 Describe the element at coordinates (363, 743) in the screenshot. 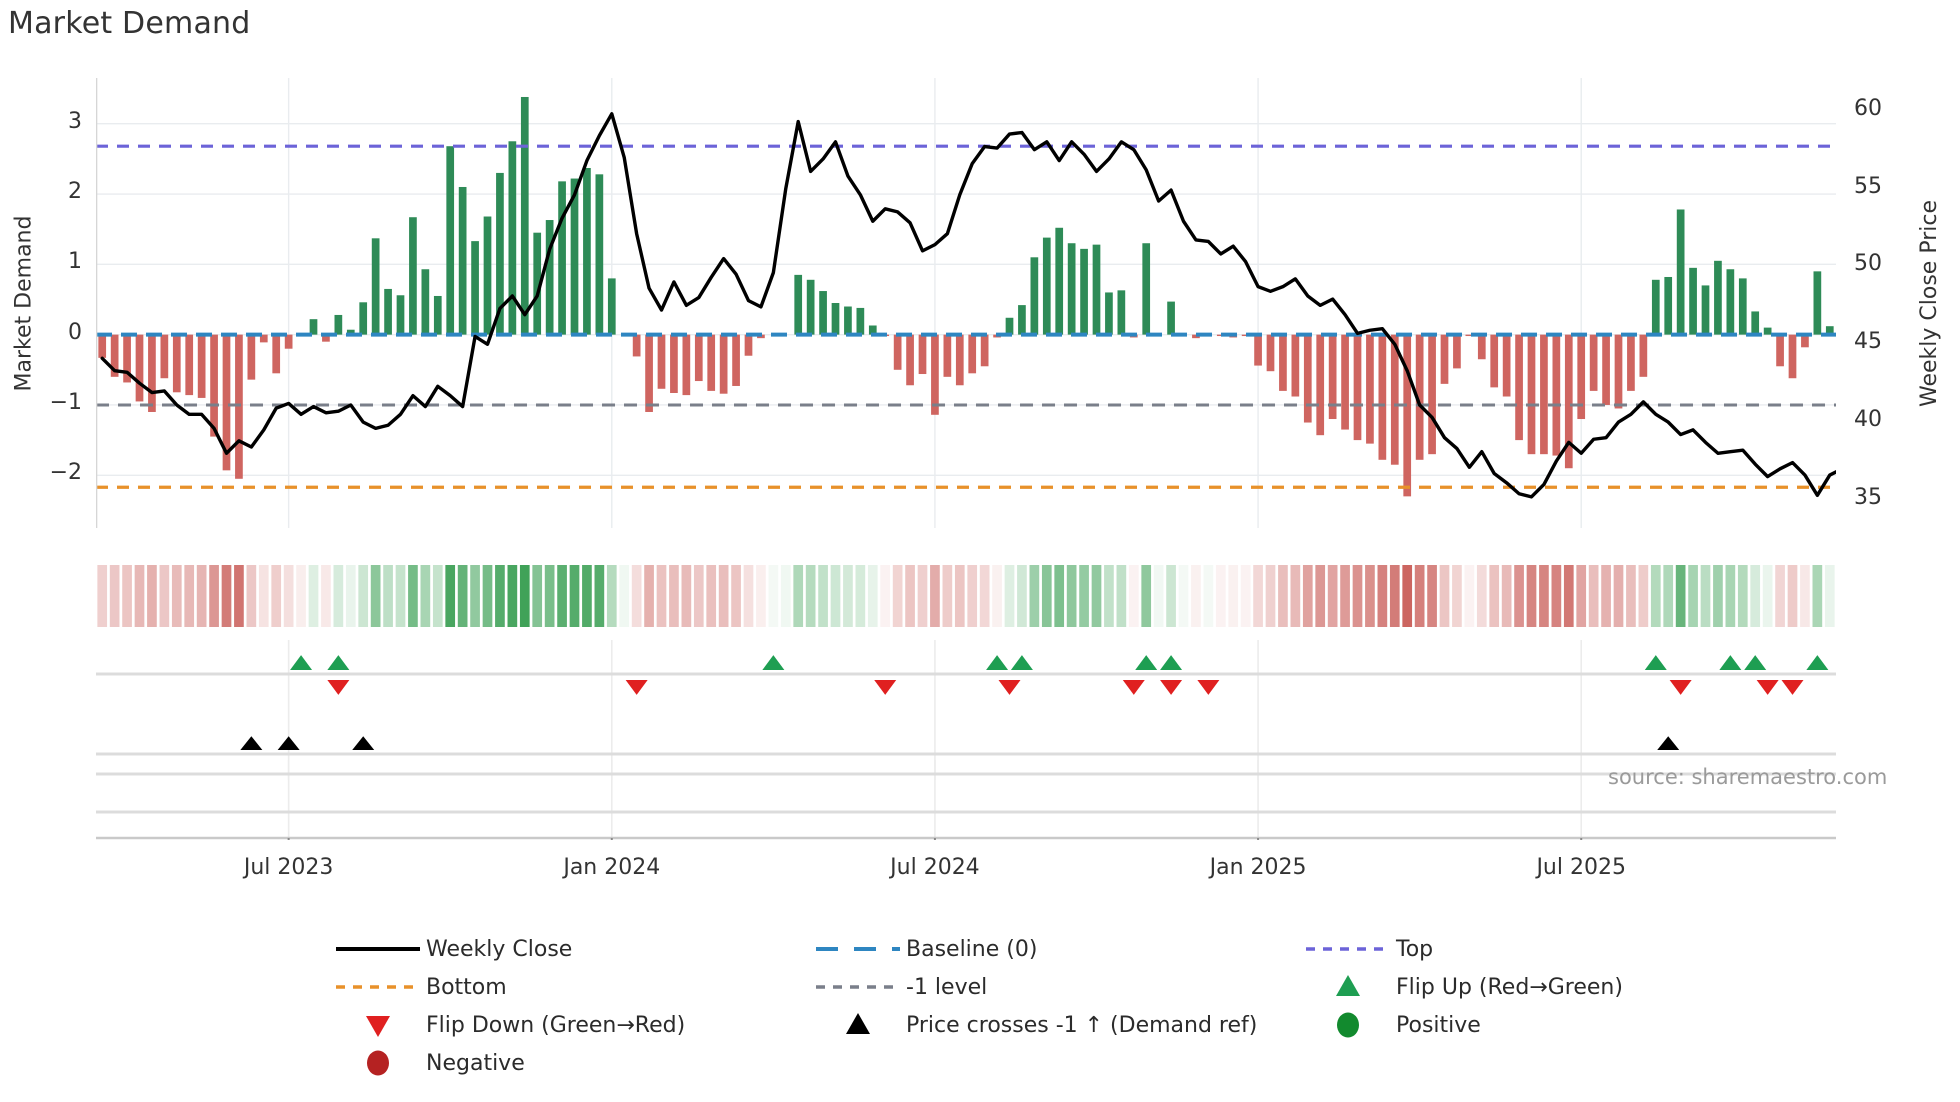

I see `price-cross-marker` at that location.